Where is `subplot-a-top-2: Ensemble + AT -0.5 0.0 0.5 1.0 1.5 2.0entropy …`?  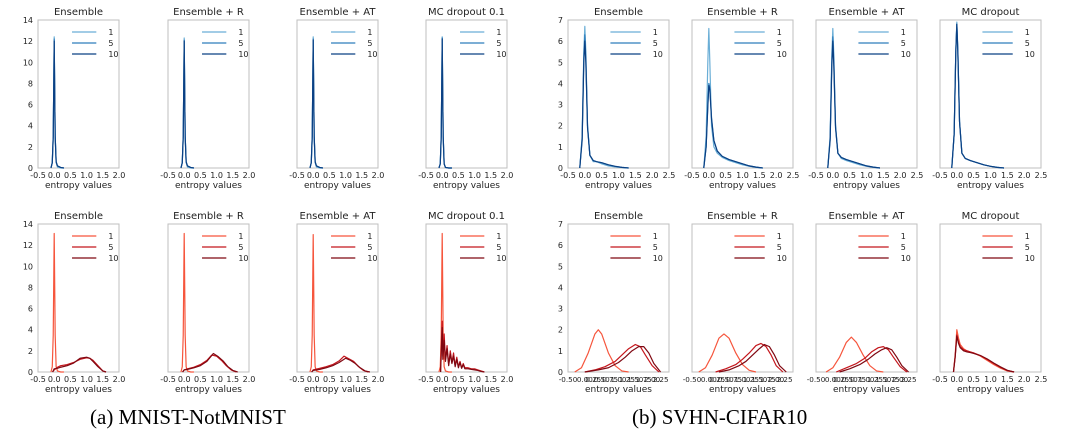 subplot-a-top-2: Ensemble + AT -0.5 0.0 0.5 1.0 1.5 2.0entropy … is located at coordinates (336, 99).